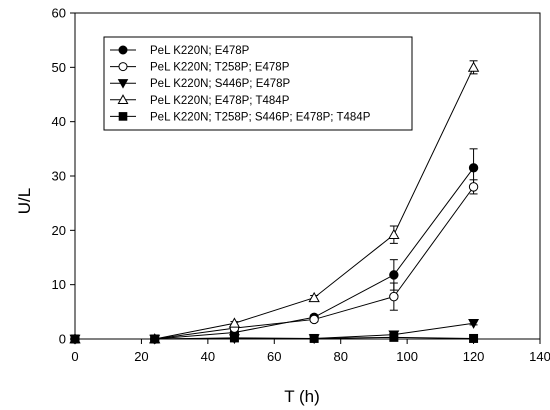 The width and height of the screenshot is (550, 410). I want to click on y-tick-label: 20, so click(59, 230).